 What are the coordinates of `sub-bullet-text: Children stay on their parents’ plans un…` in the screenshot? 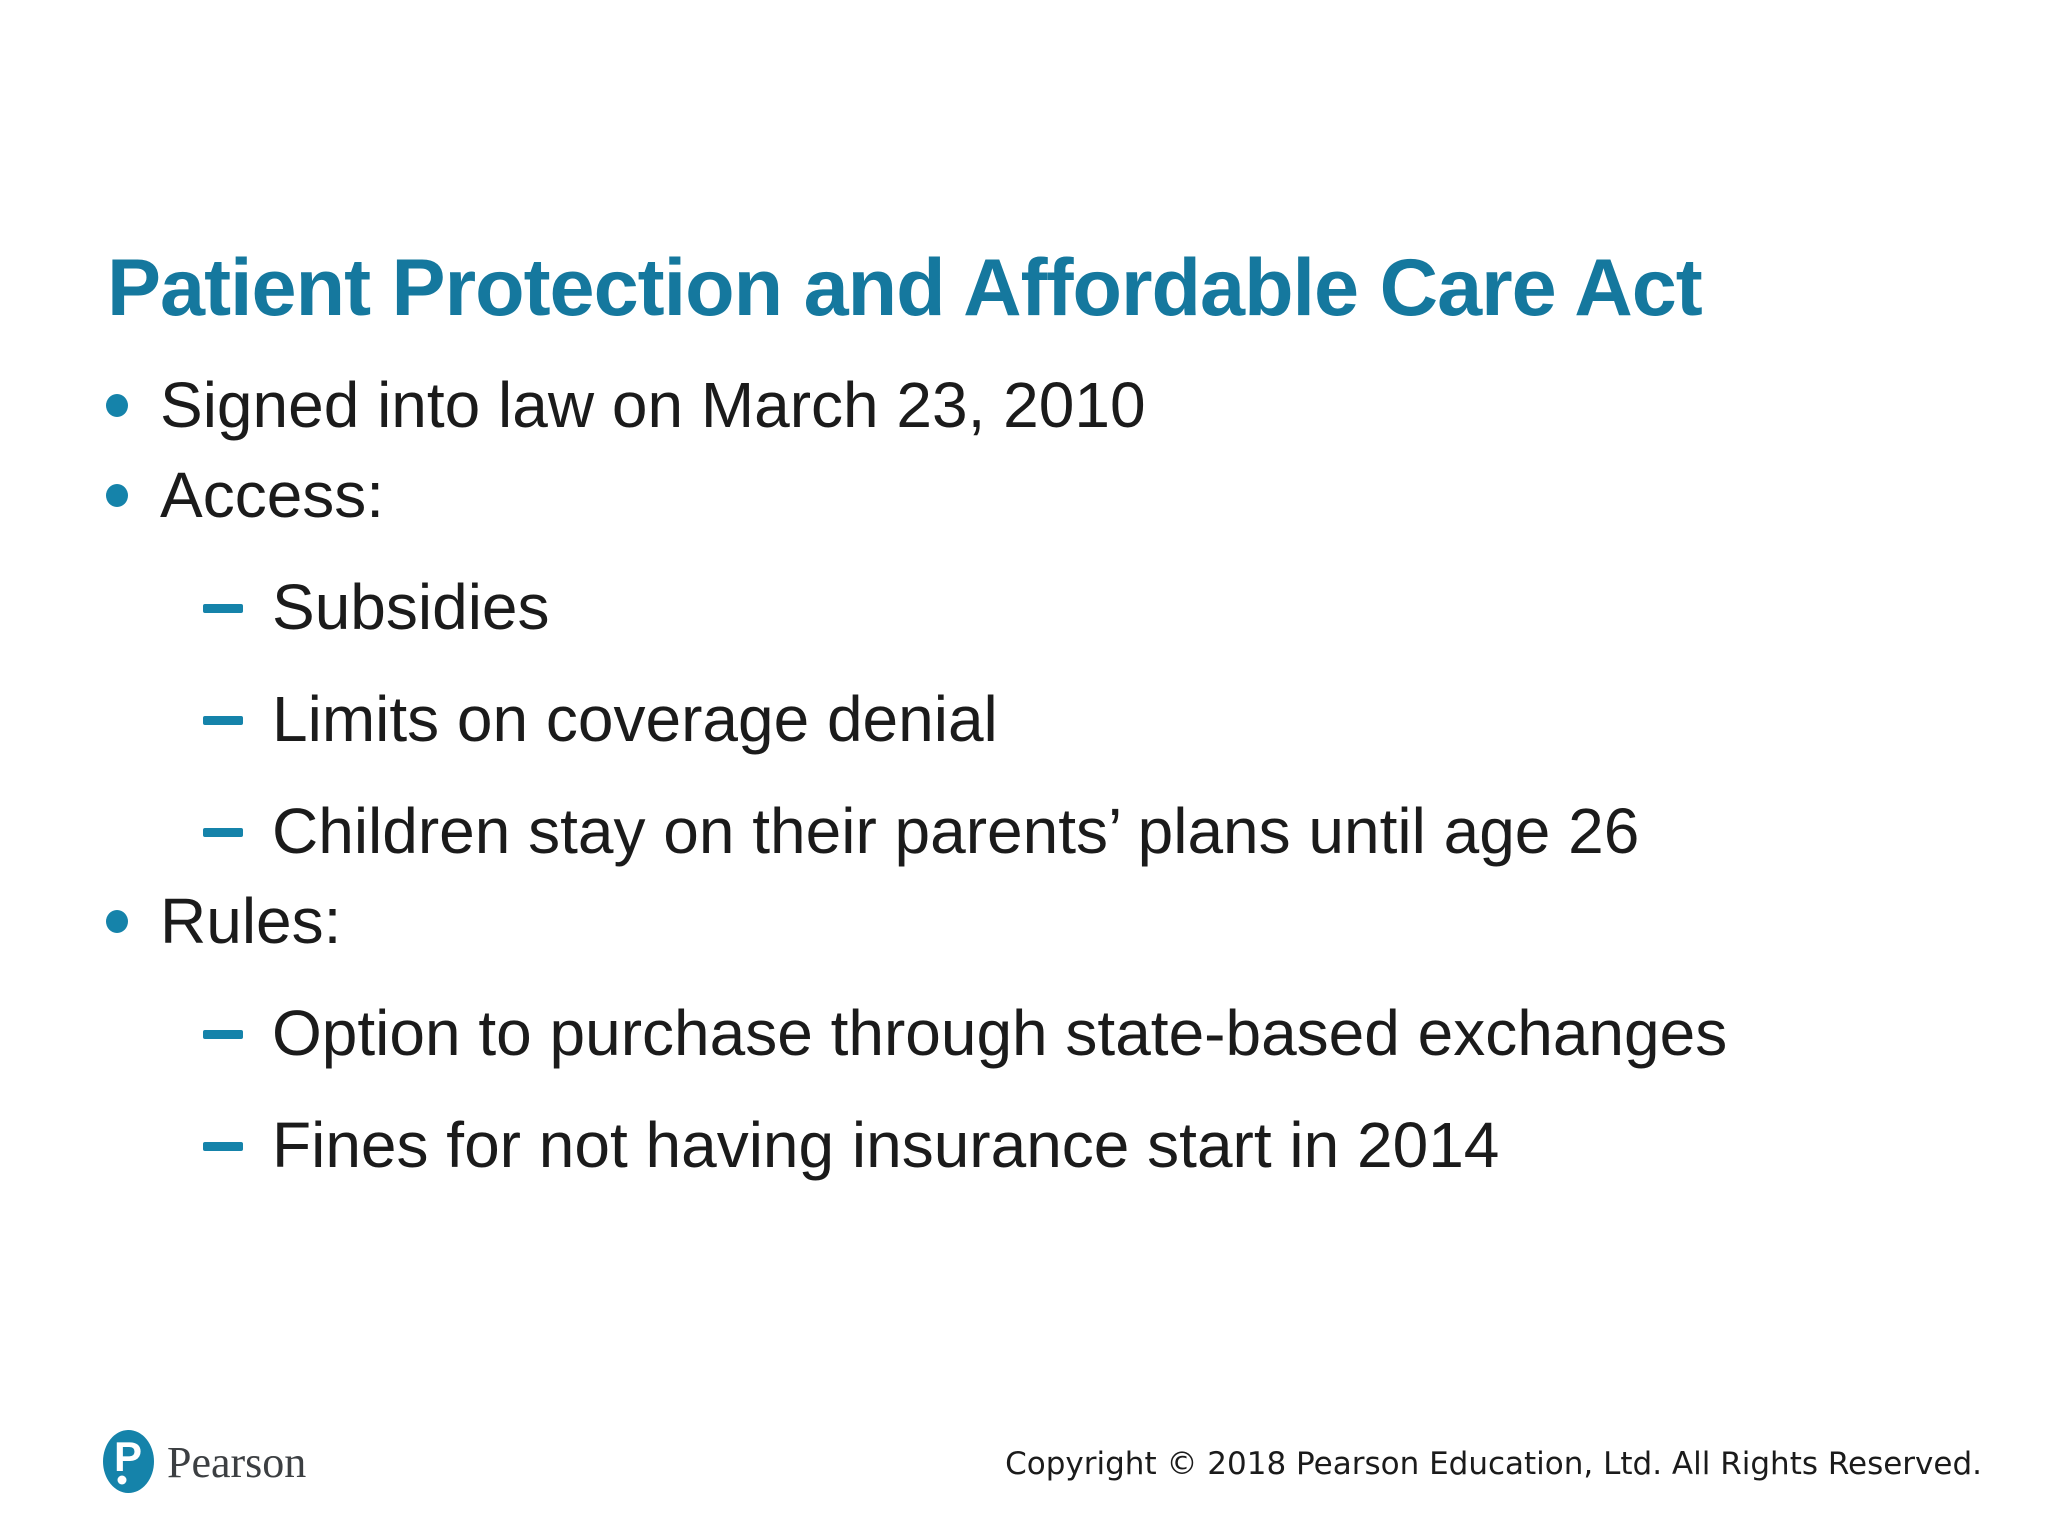 It's located at (956, 831).